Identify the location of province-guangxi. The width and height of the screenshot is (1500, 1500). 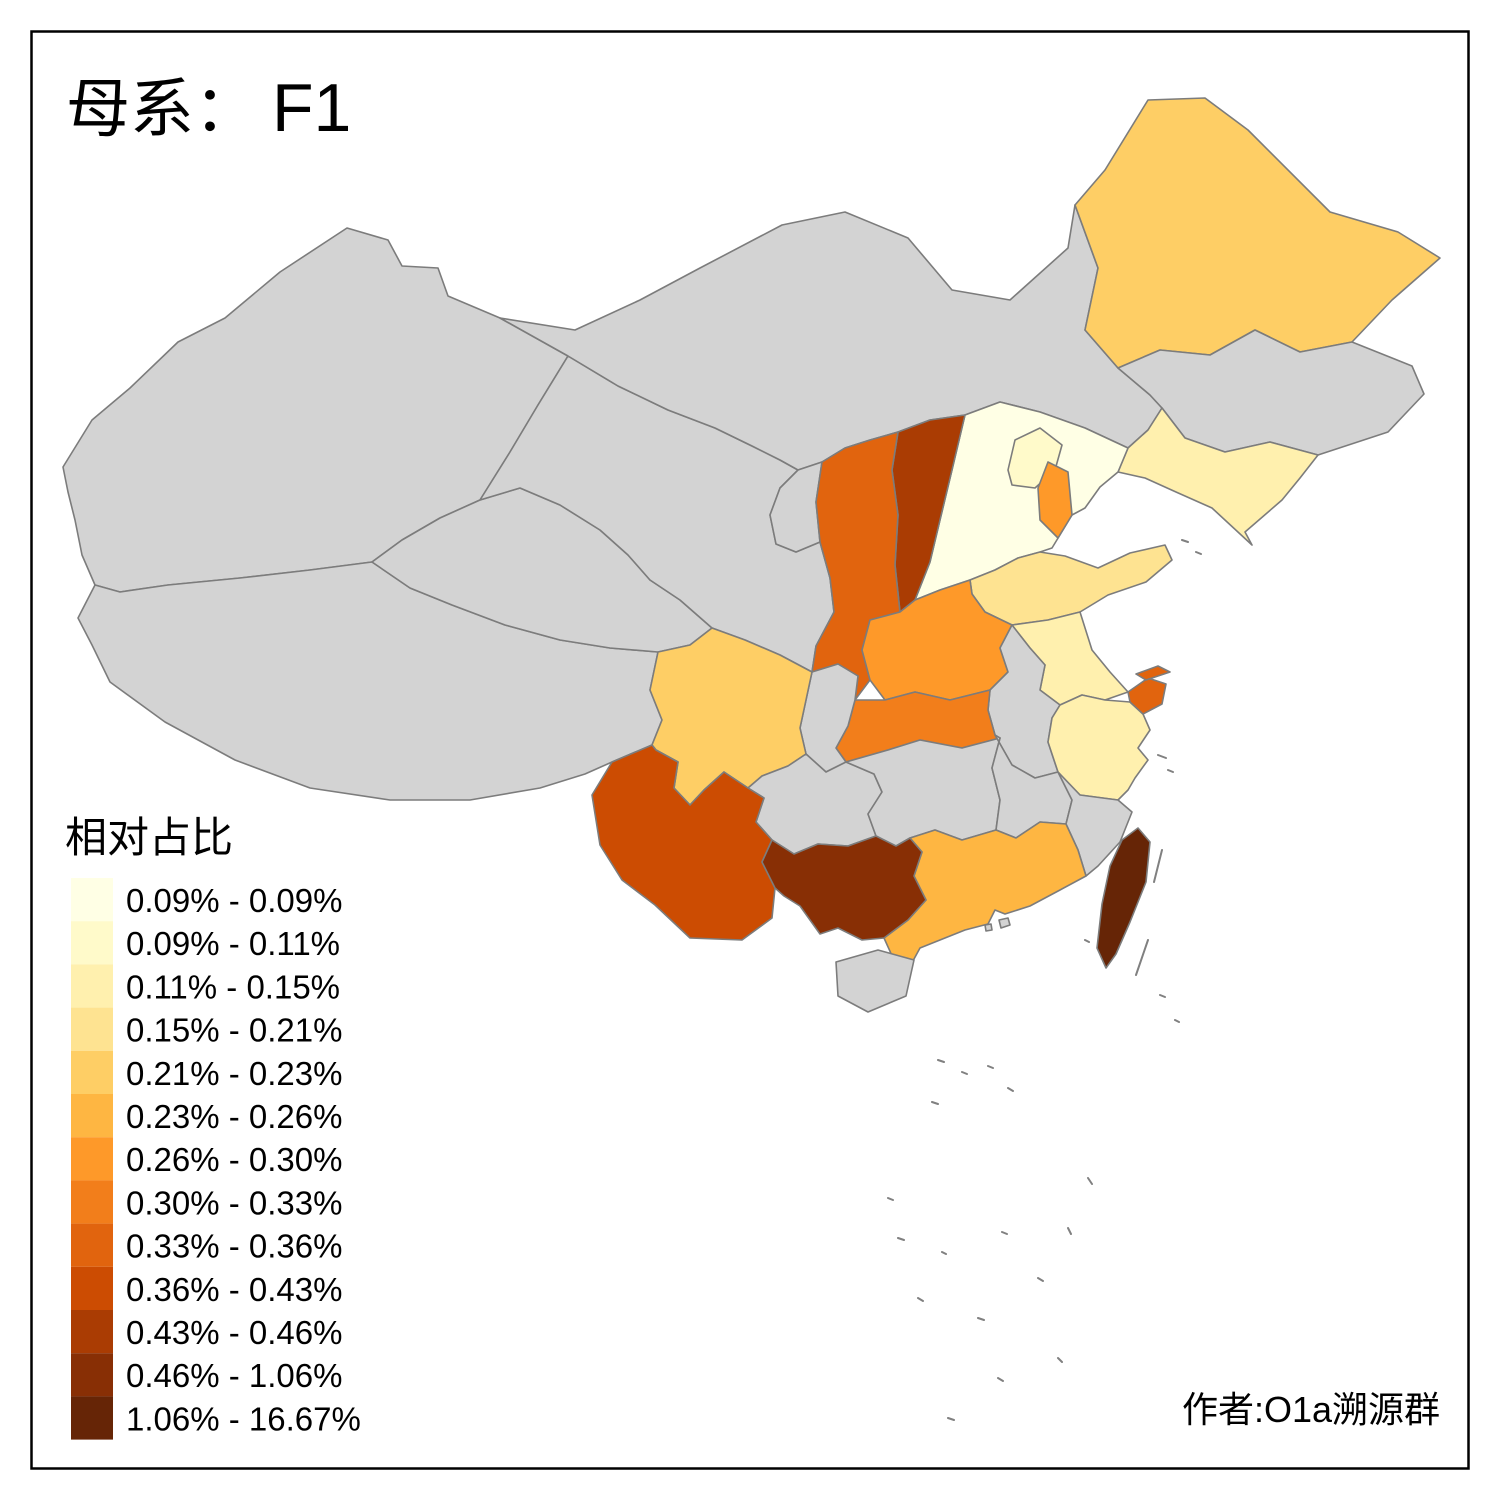
(844, 888).